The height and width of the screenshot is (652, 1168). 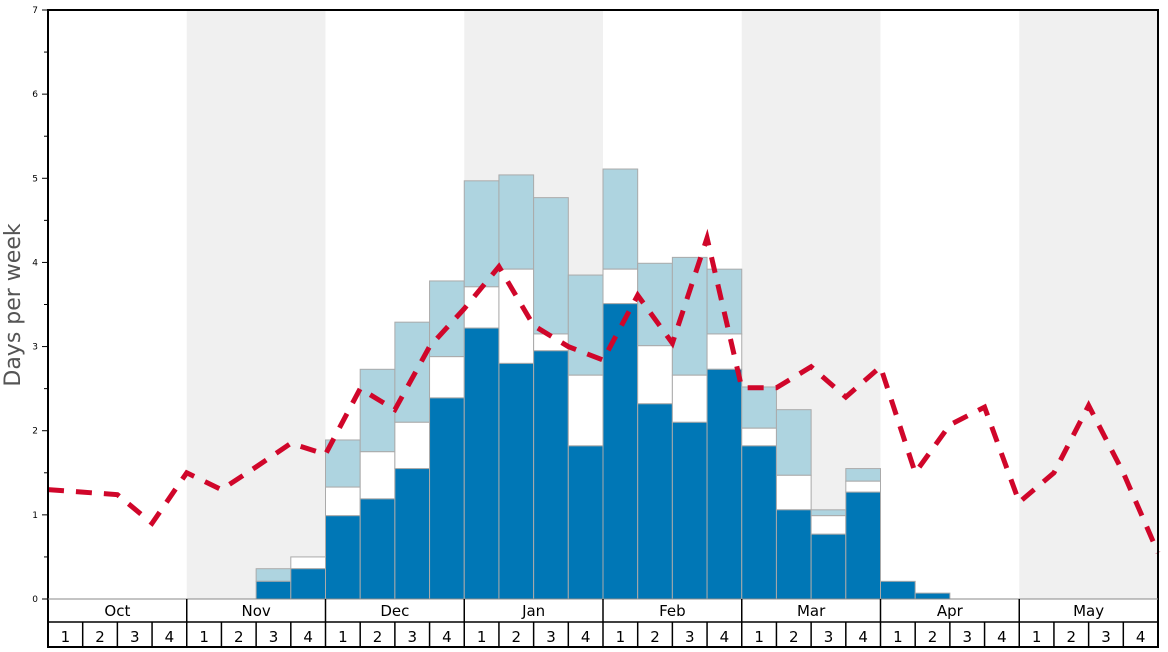 What do you see at coordinates (35, 263) in the screenshot?
I see `y-tick-label: 4` at bounding box center [35, 263].